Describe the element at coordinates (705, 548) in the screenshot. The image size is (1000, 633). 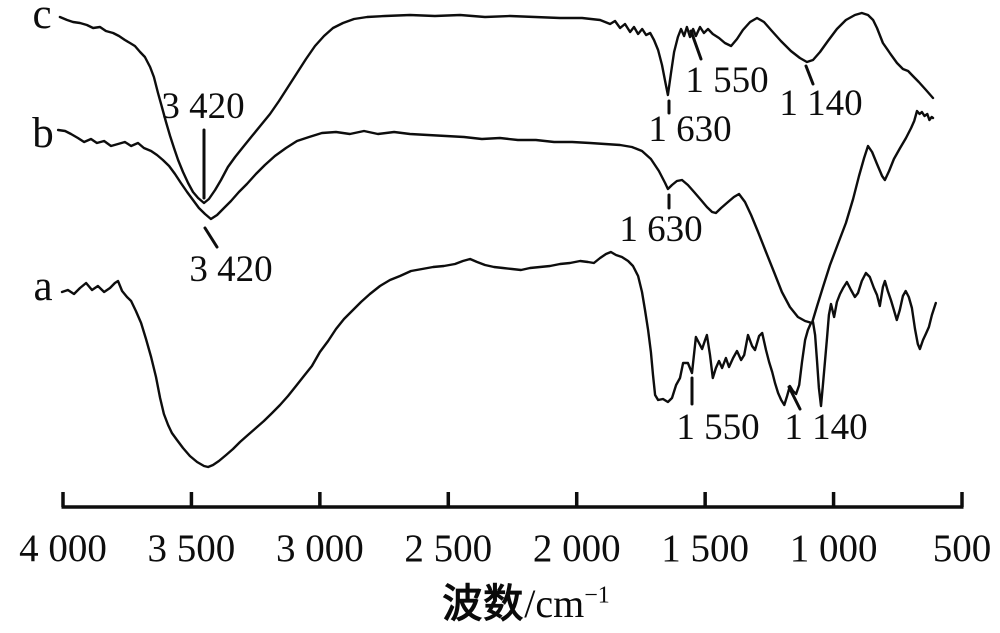
I see `x-axis-tick-label-1500: 1 500` at that location.